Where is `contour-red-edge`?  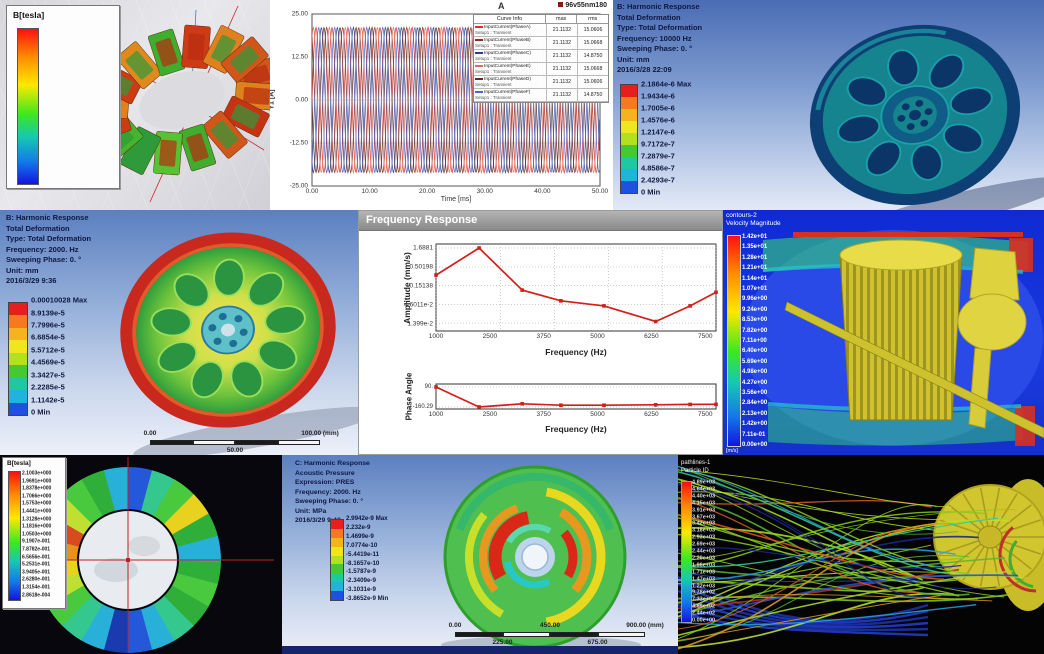 contour-red-edge is located at coordinates (908, 234).